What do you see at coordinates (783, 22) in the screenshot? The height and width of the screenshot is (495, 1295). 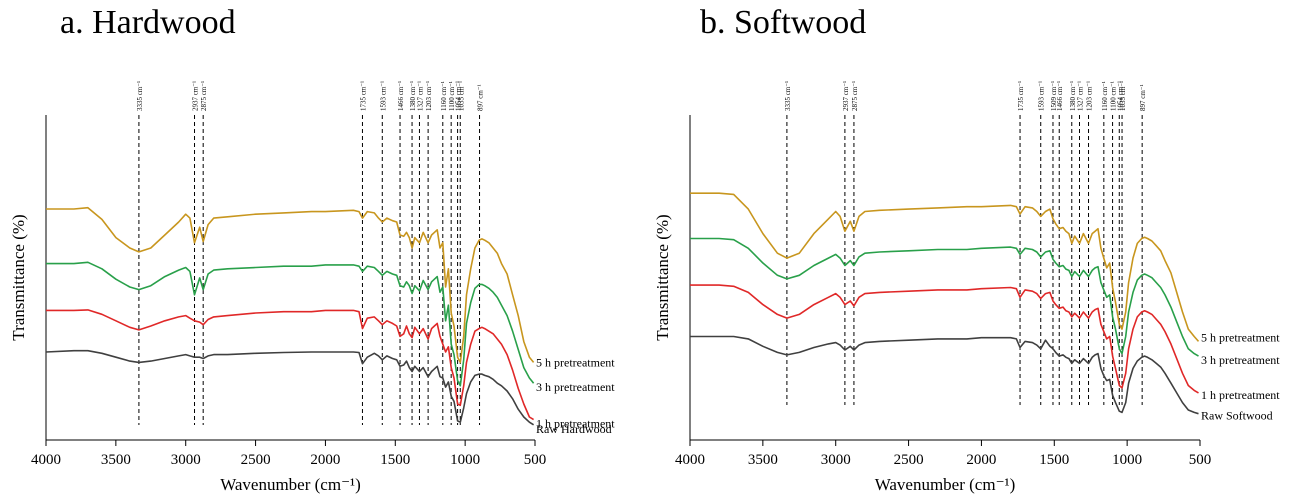 I see `panel-title: b. Softwood` at bounding box center [783, 22].